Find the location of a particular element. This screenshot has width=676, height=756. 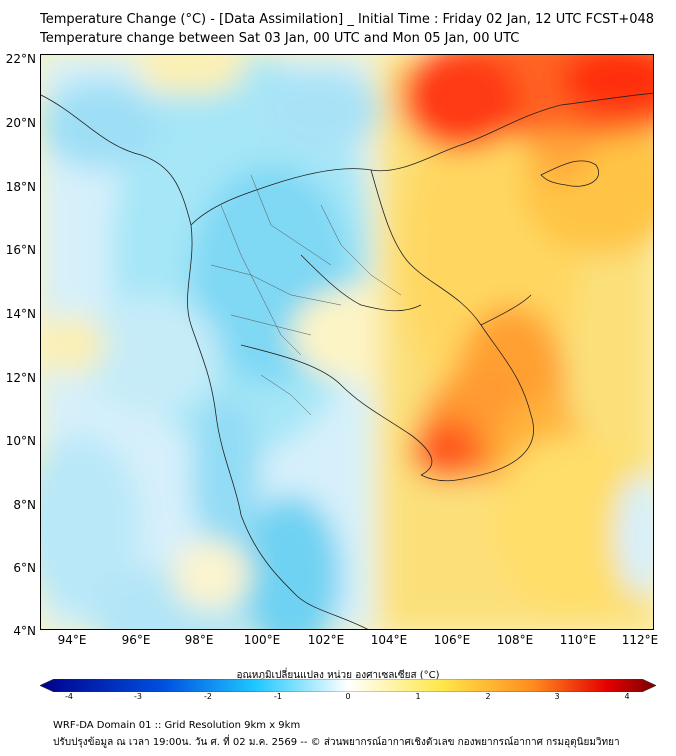

colorbar-tick: 4 is located at coordinates (627, 696).